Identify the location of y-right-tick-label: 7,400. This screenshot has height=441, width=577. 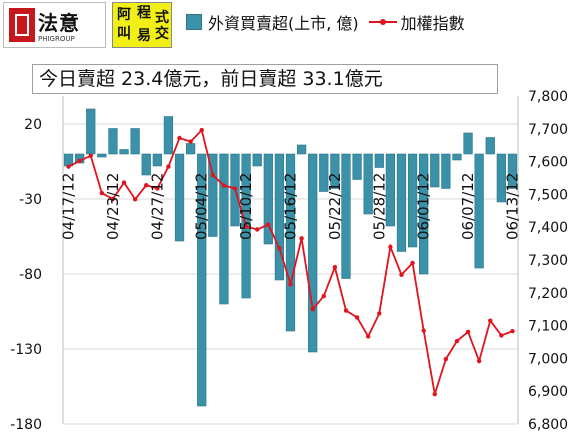
(548, 228).